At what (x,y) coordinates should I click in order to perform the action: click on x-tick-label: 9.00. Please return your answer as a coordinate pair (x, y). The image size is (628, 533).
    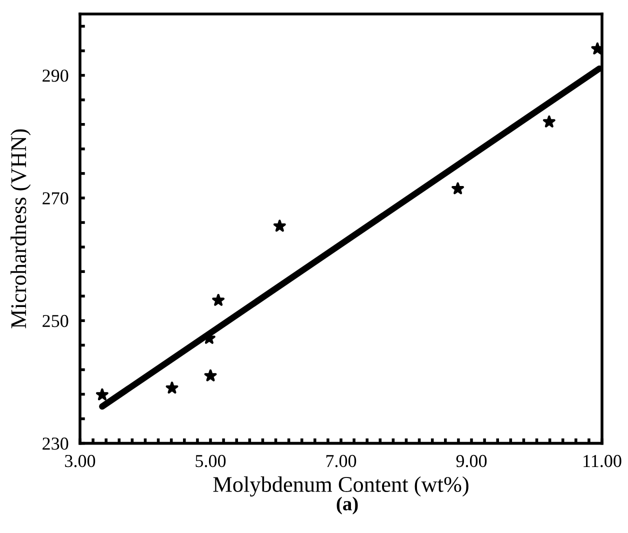
    Looking at the image, I should click on (471, 461).